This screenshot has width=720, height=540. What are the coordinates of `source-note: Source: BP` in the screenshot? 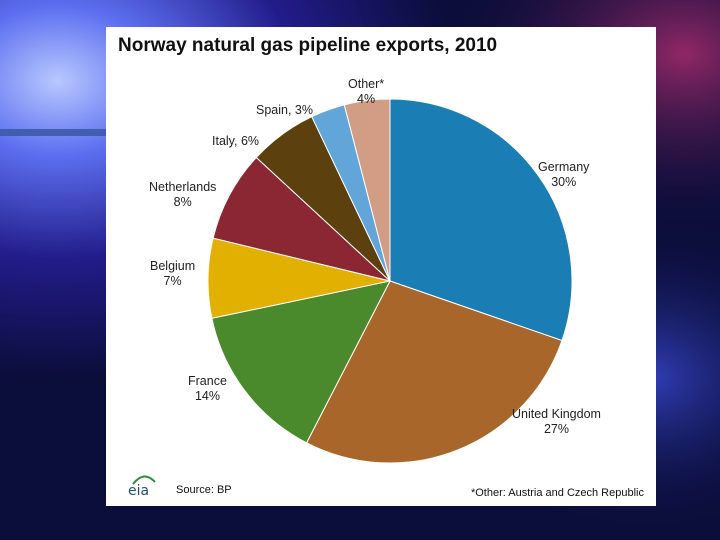 It's located at (204, 490).